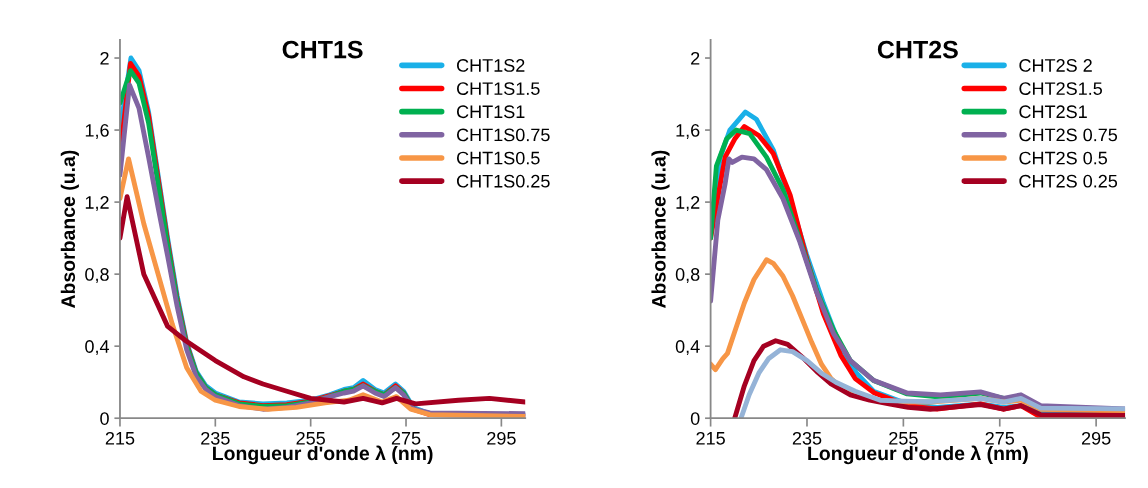 This screenshot has height=488, width=1148. What do you see at coordinates (491, 65) in the screenshot?
I see `legend-label: CHT1S2` at bounding box center [491, 65].